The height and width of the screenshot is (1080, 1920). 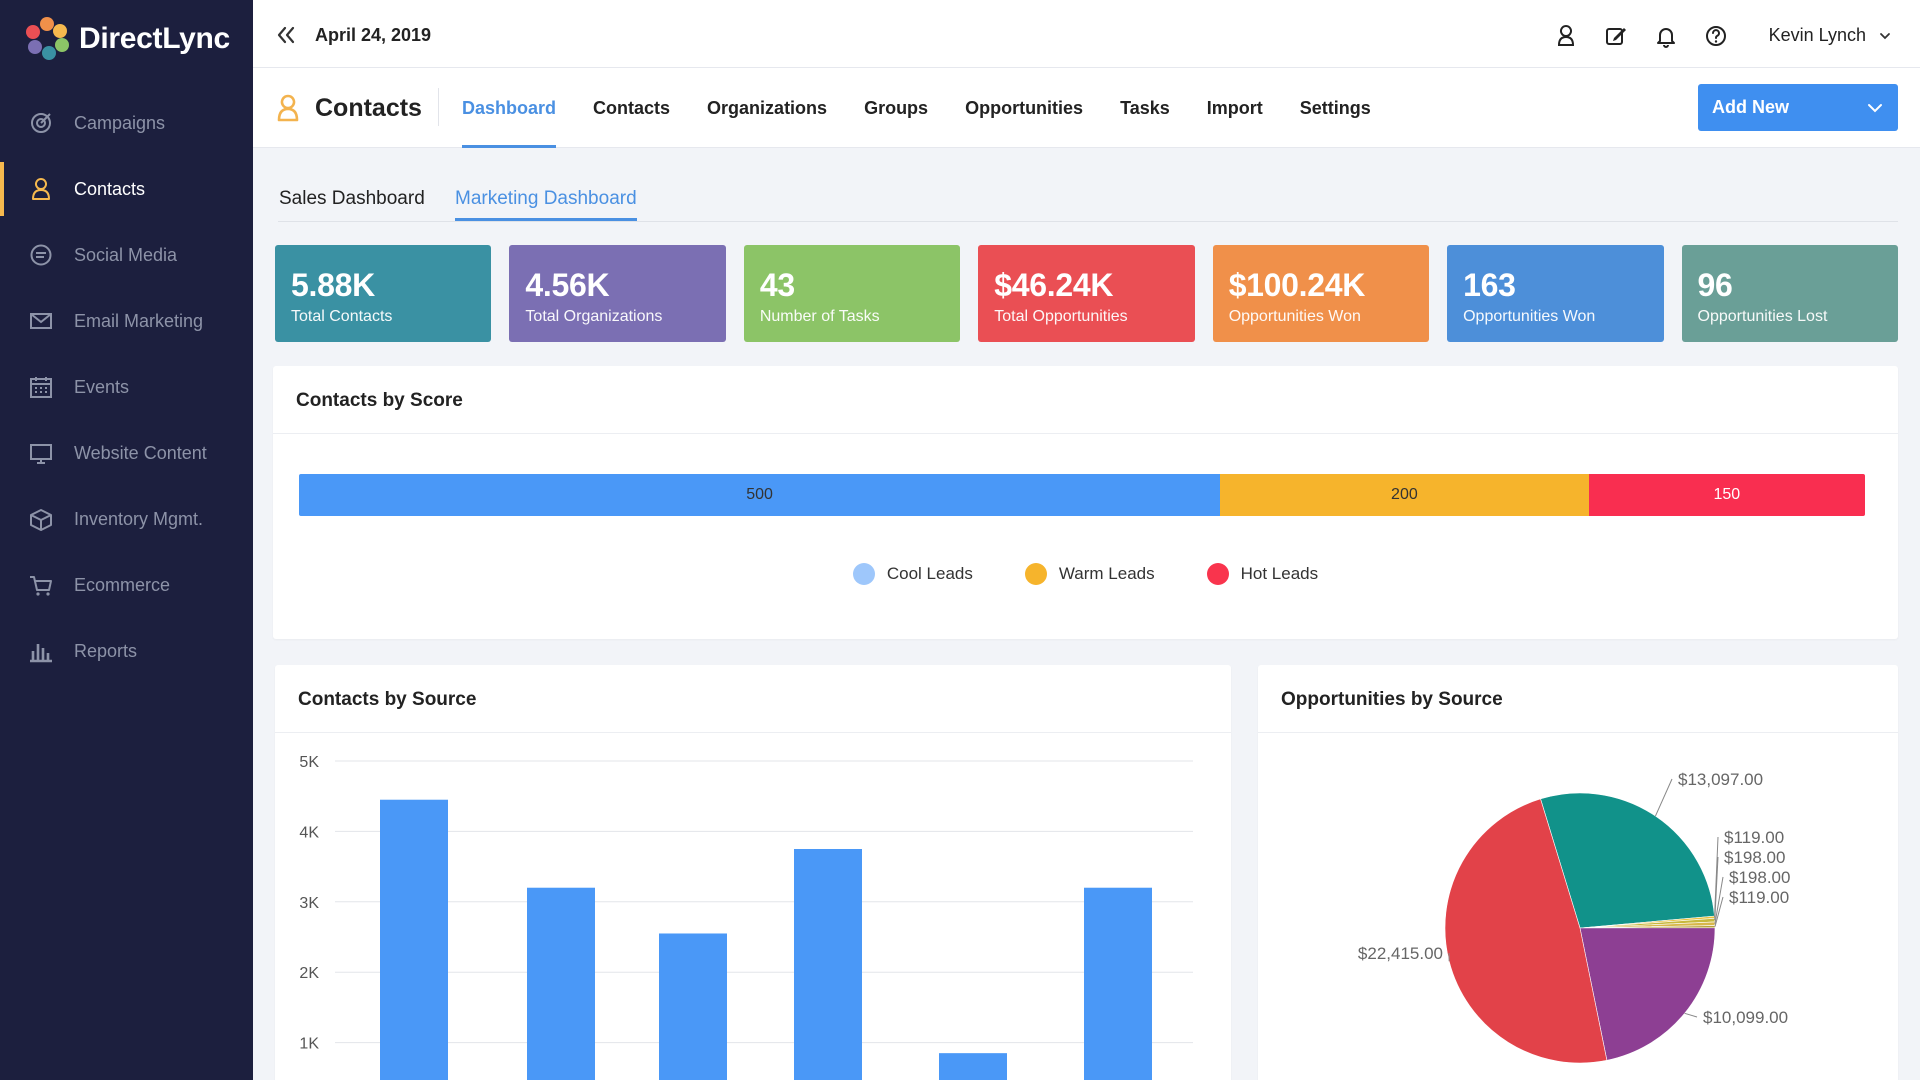 I want to click on legend-item: Warm Leads, so click(x=1089, y=574).